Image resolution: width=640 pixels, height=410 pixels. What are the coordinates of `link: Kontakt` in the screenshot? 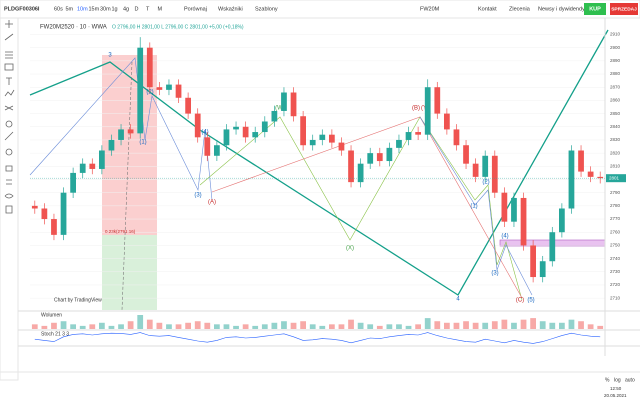 It's located at (487, 9).